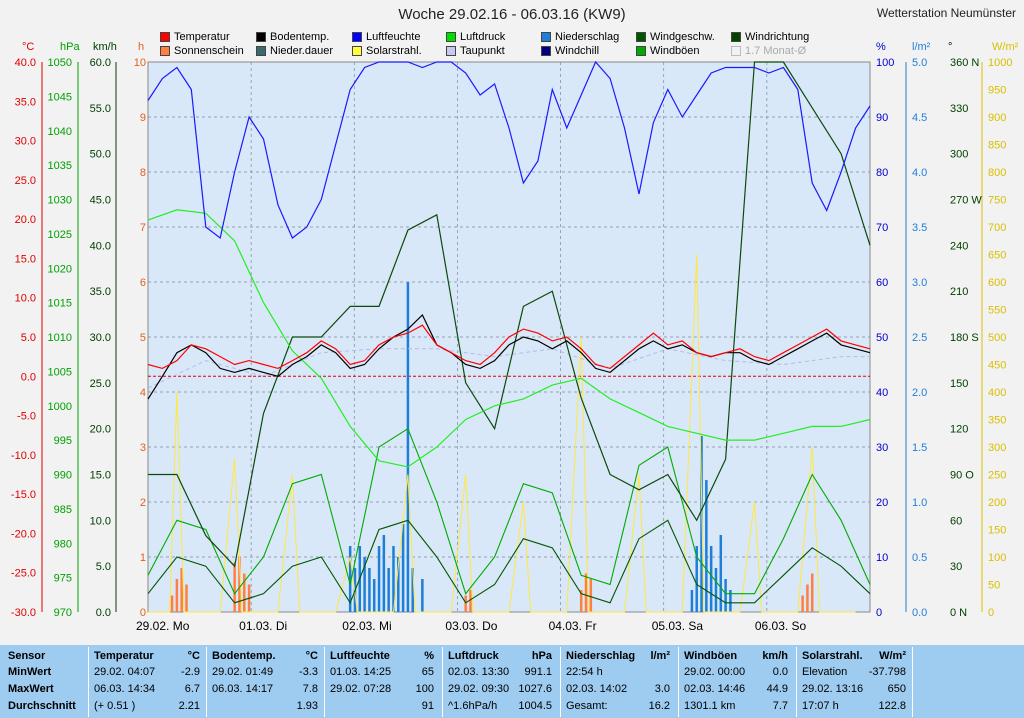 The image size is (1024, 718). What do you see at coordinates (147, 691) in the screenshot?
I see `stats-row: 06.03. 14:34 6.7` at bounding box center [147, 691].